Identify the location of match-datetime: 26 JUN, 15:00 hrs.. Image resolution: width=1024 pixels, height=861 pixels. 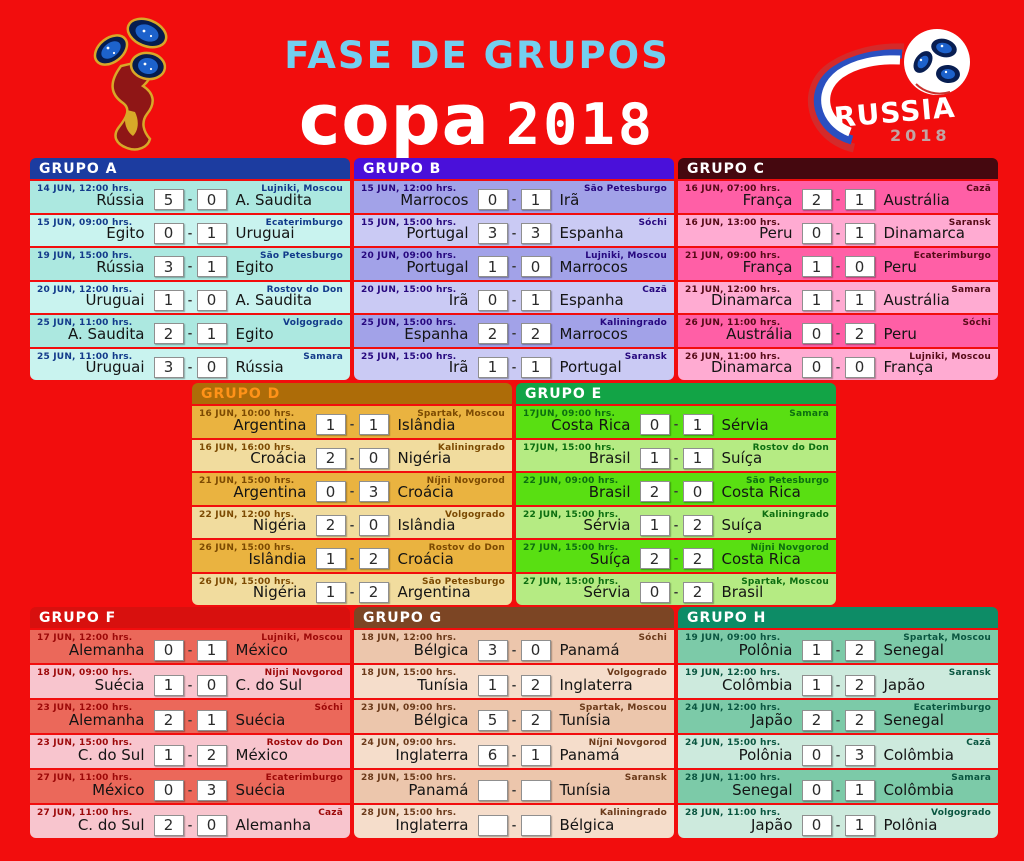
(247, 581).